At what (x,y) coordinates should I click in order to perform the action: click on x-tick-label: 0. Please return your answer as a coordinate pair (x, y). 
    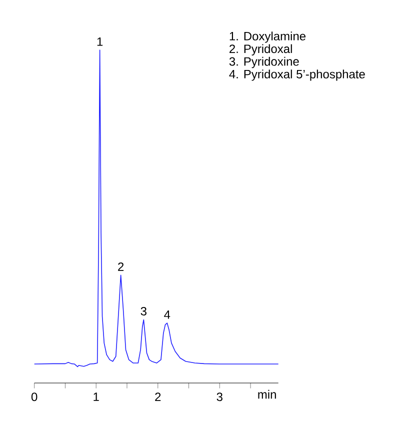
    Looking at the image, I should click on (34, 397).